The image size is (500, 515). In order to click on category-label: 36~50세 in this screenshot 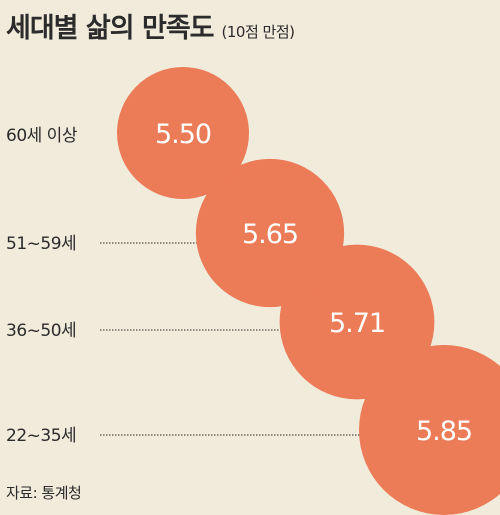, I will do `click(41, 331)`.